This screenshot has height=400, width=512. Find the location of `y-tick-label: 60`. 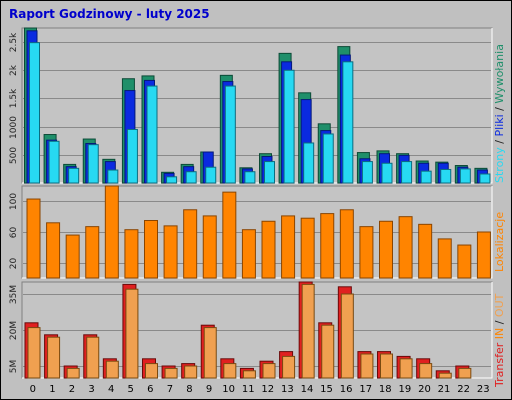

y-tick-label: 60 is located at coordinates (14, 233).